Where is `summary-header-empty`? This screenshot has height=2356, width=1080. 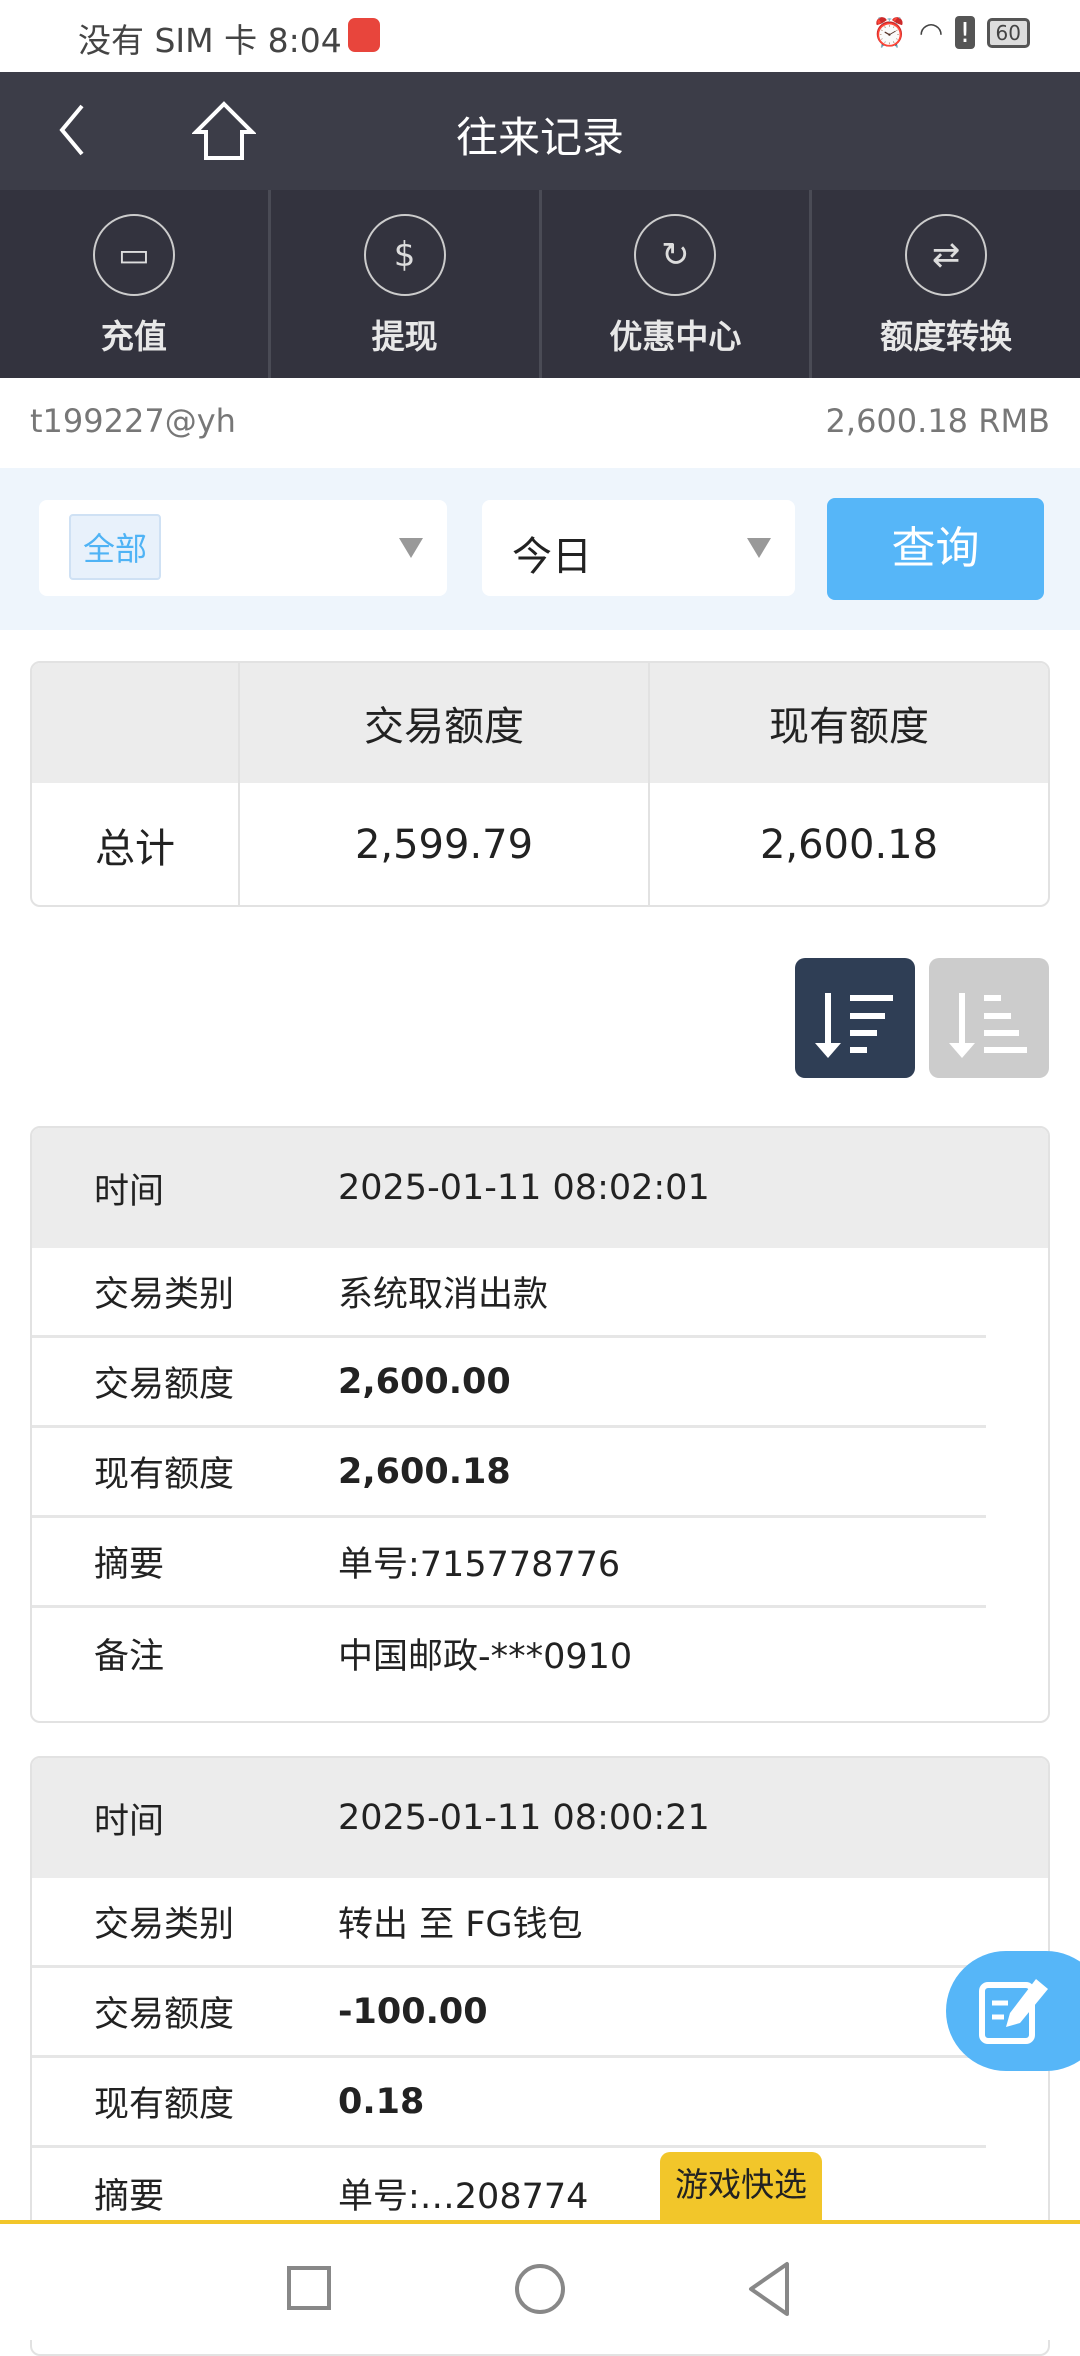
summary-header-empty is located at coordinates (136, 723).